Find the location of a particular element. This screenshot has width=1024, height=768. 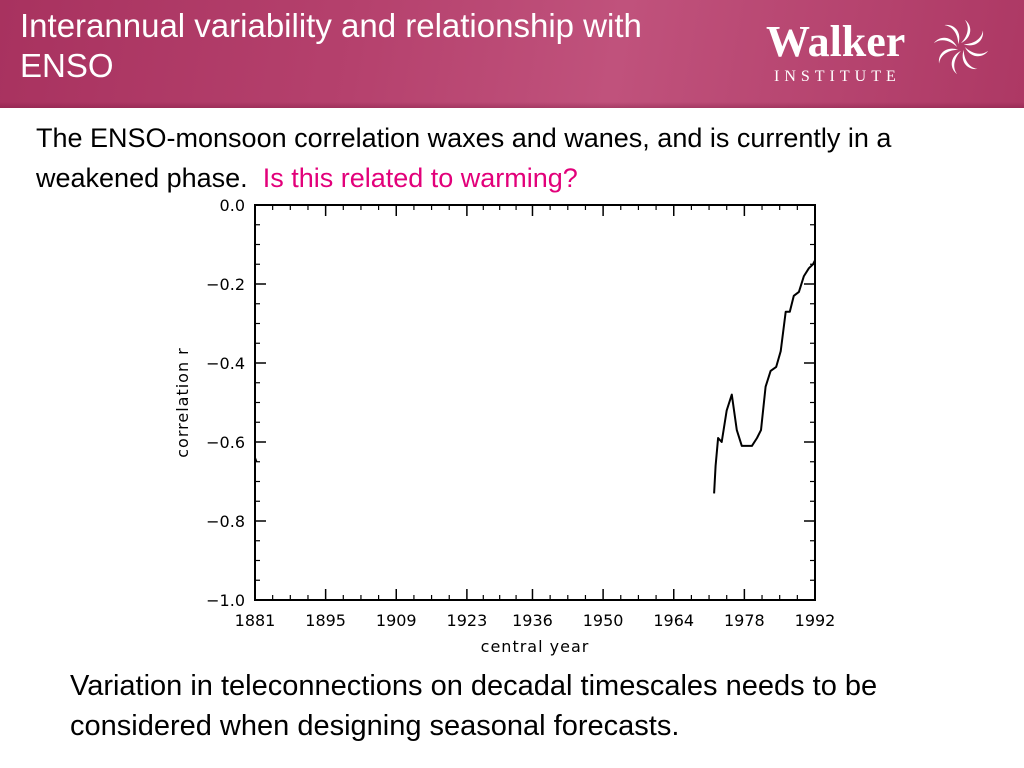

x-axis-label: central year is located at coordinates (535, 646).